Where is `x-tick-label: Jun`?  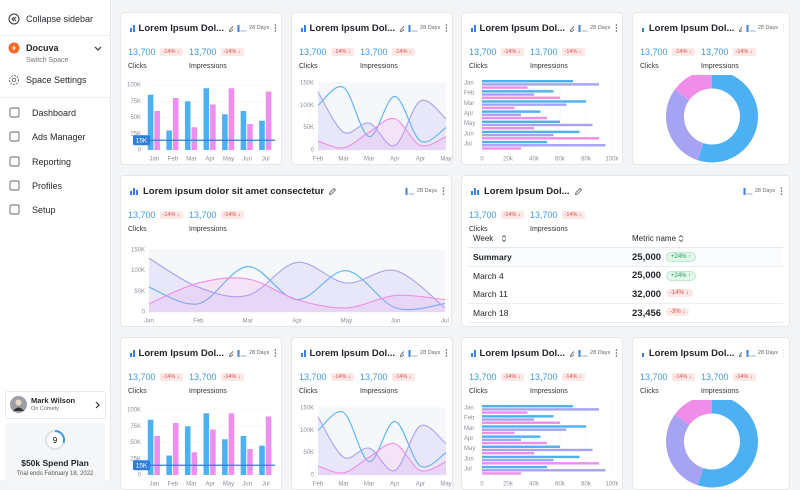
x-tick-label: Jun is located at coordinates (247, 485).